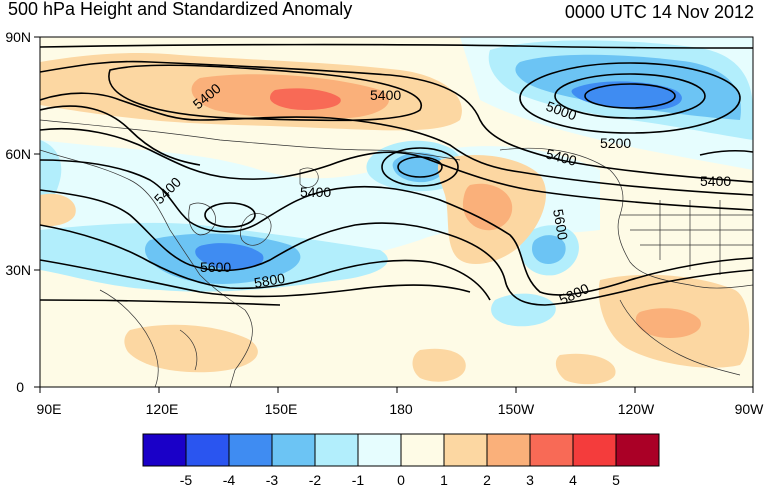 The image size is (768, 488). Describe the element at coordinates (18, 154) in the screenshot. I see `lat-label: 60N` at that location.